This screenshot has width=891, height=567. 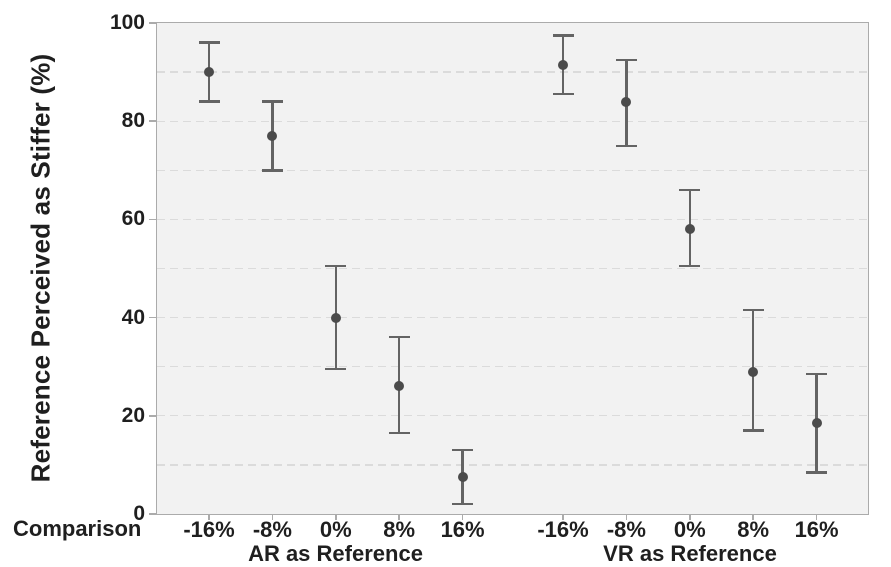 I want to click on group-label-vr: VR as Reference, so click(x=690, y=553).